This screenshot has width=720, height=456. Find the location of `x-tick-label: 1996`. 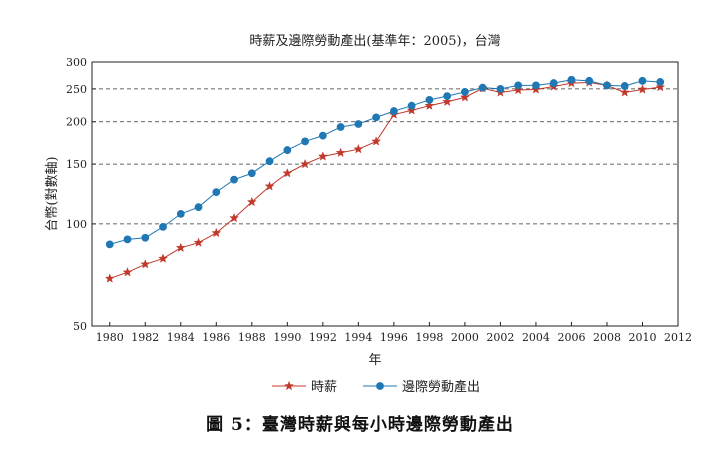

x-tick-label: 1996 is located at coordinates (394, 337).